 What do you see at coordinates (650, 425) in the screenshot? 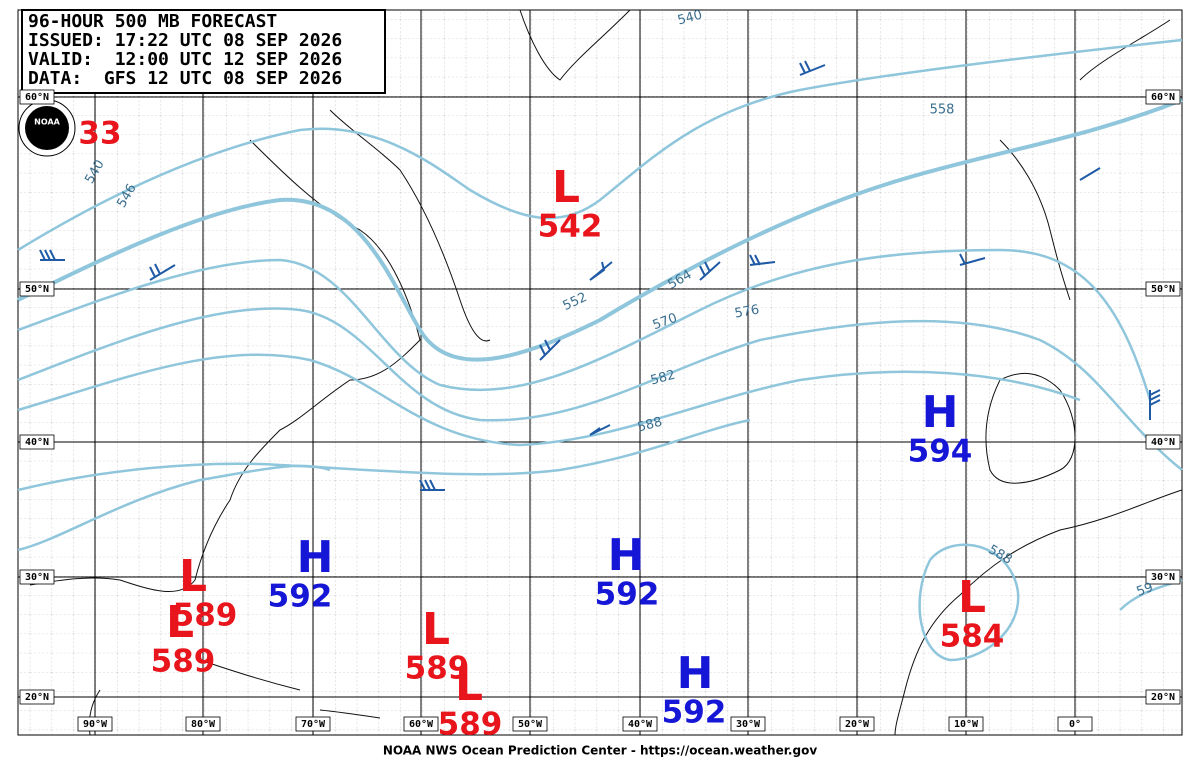
I see `contour-label: 588` at bounding box center [650, 425].